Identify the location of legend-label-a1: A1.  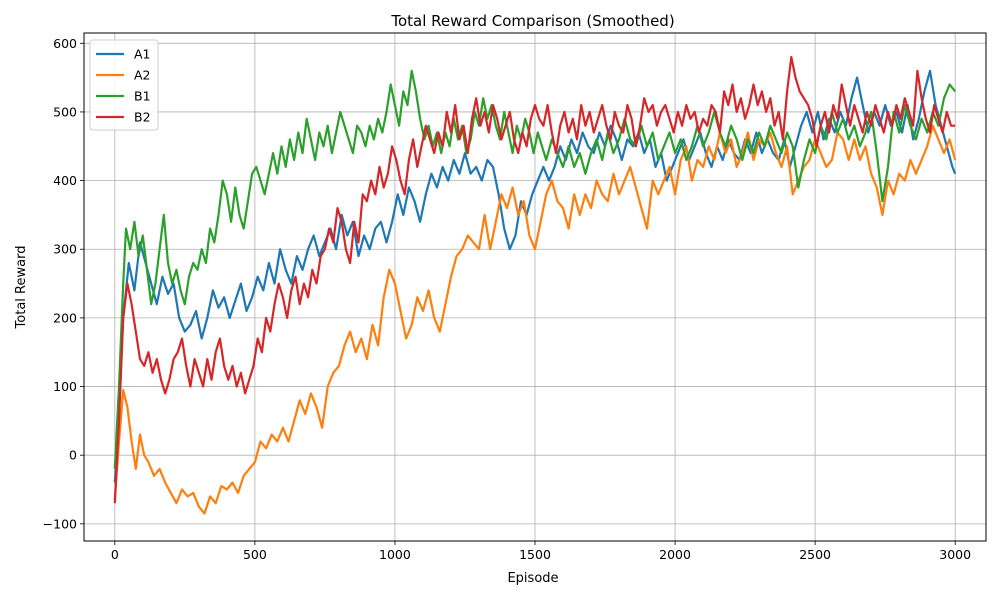
(142, 54).